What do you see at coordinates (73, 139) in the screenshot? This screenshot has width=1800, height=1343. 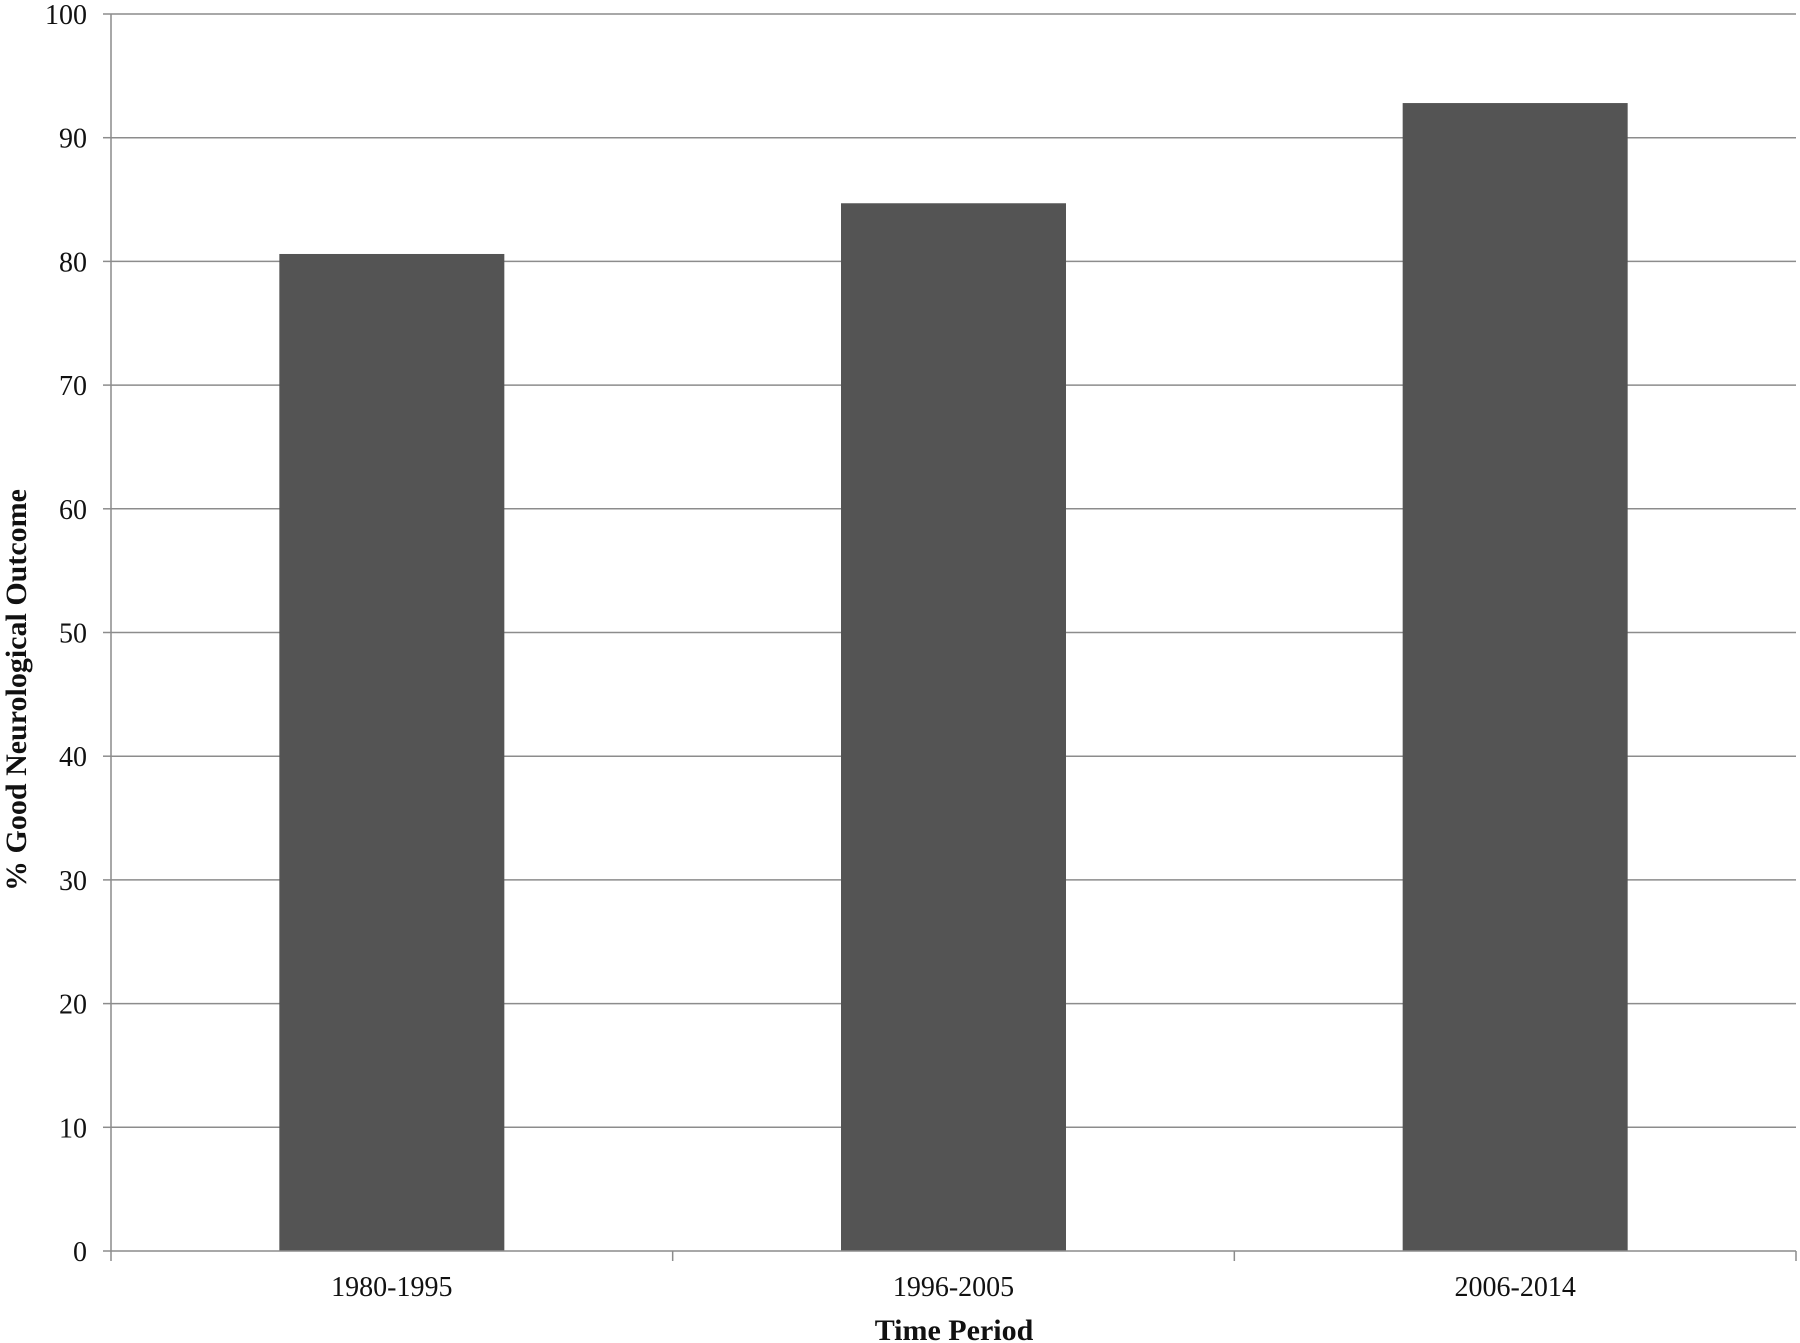 I see `y-tick-label: 90` at bounding box center [73, 139].